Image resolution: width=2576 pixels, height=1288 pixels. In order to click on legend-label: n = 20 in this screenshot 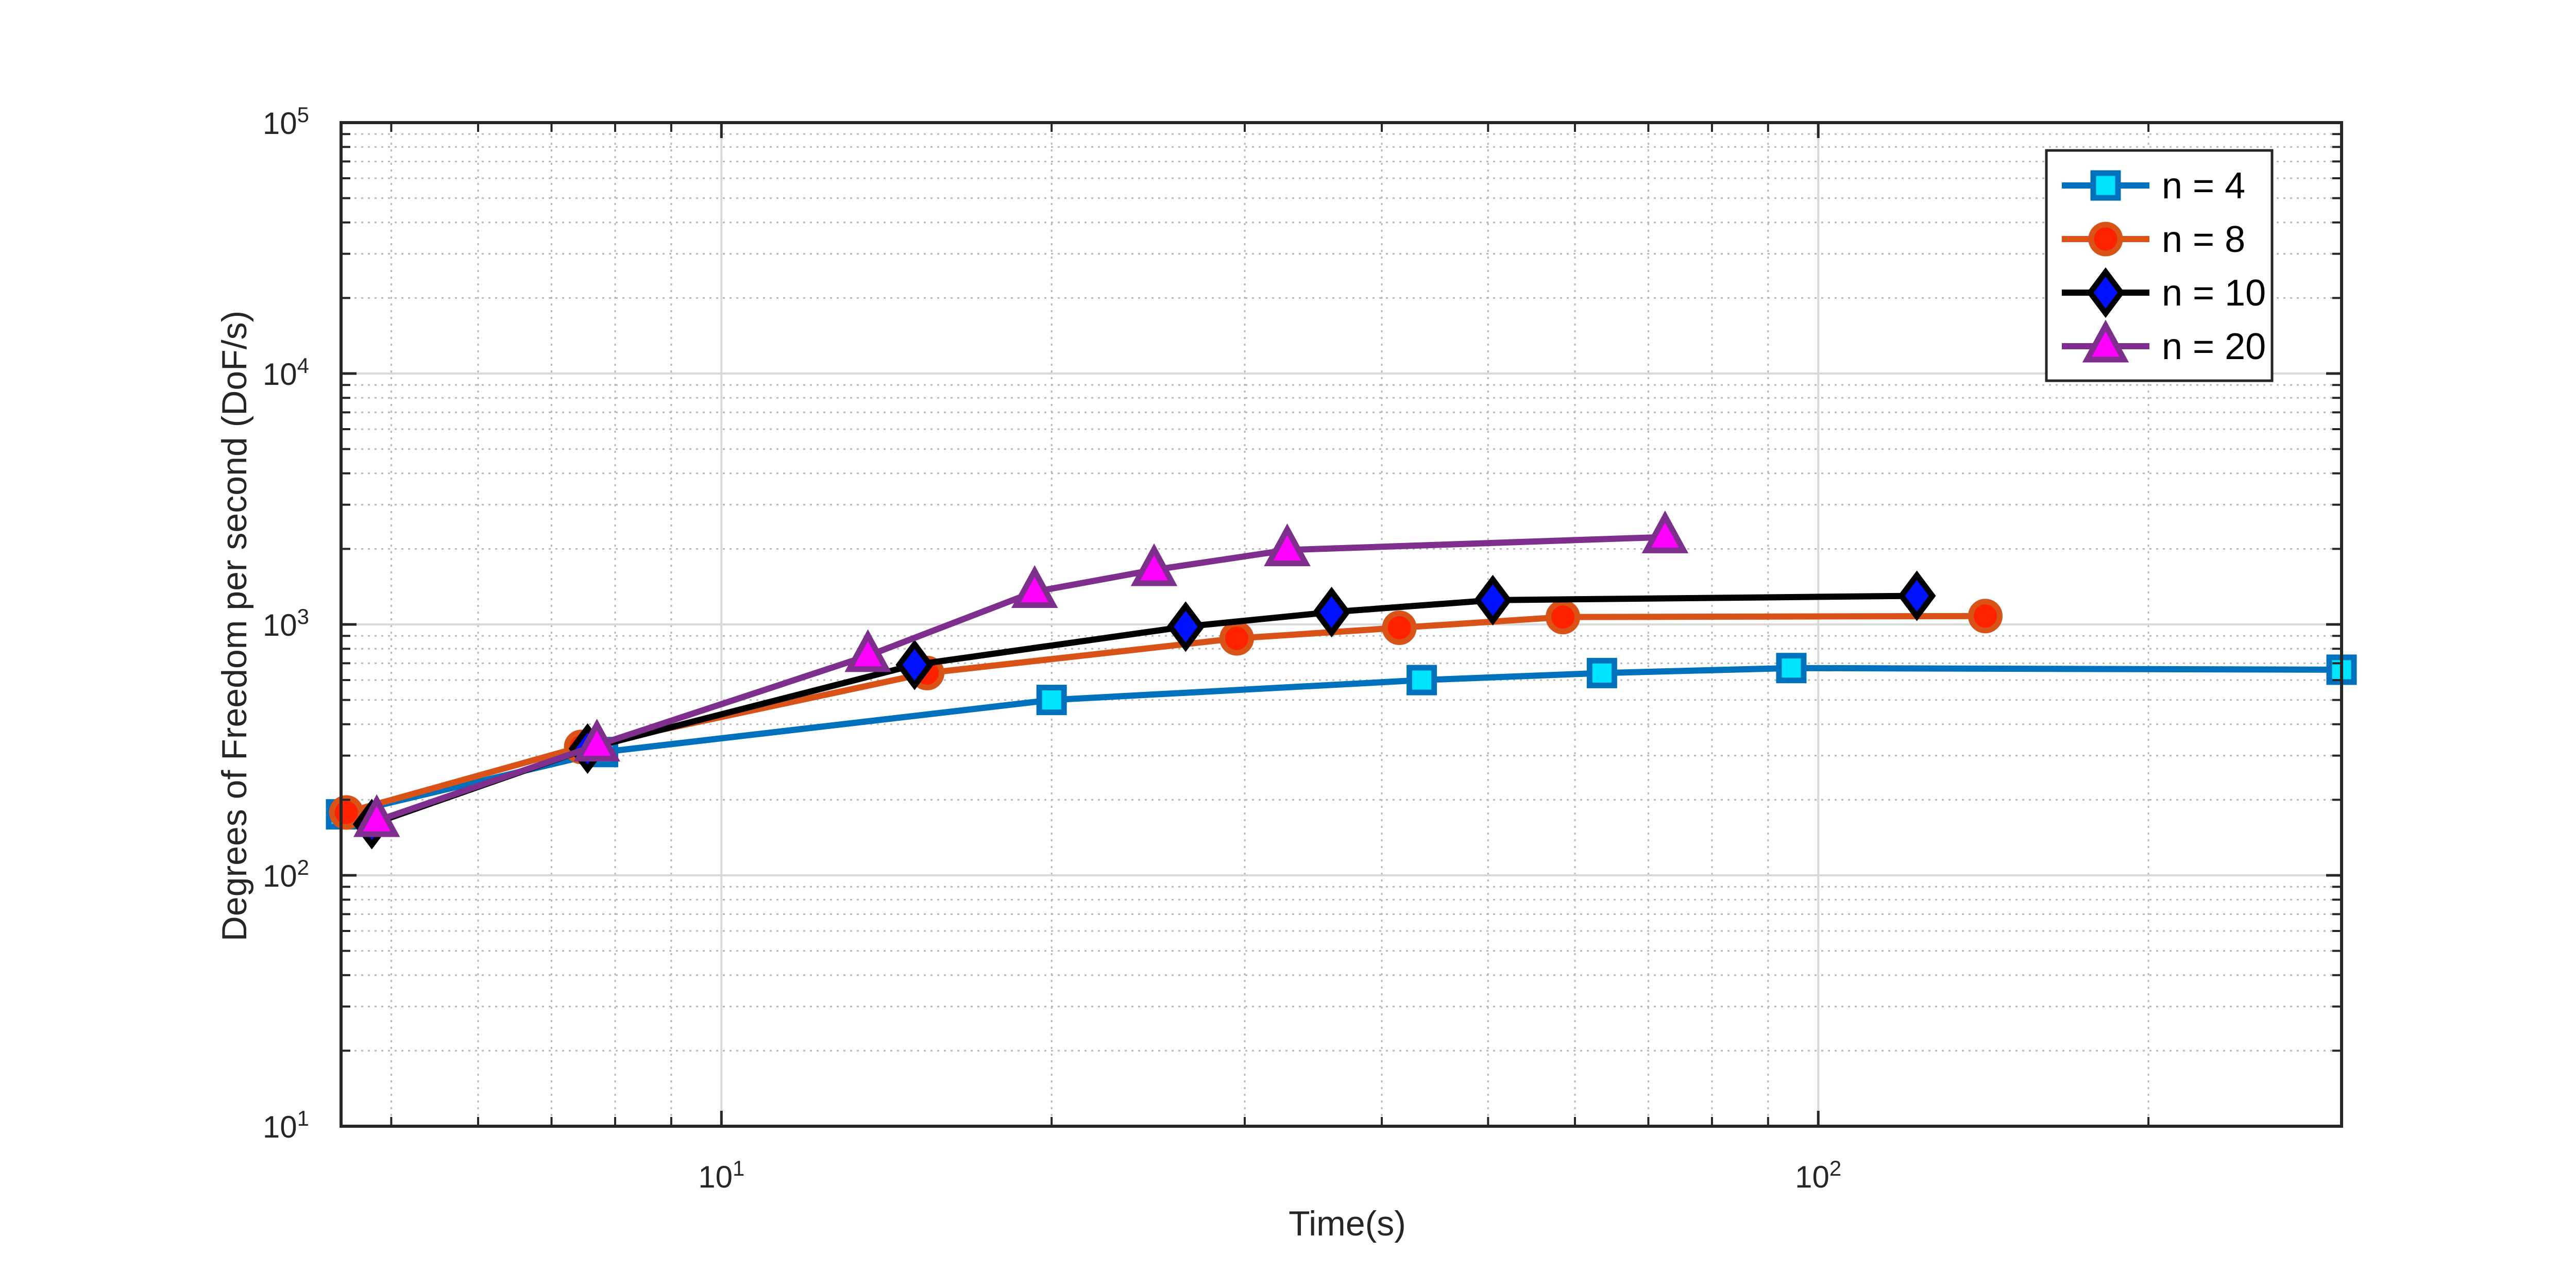, I will do `click(2214, 346)`.